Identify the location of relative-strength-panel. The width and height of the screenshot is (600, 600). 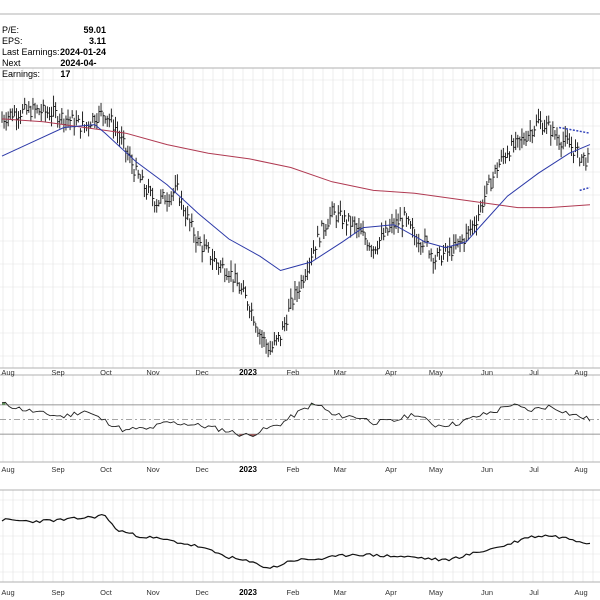
(296, 541).